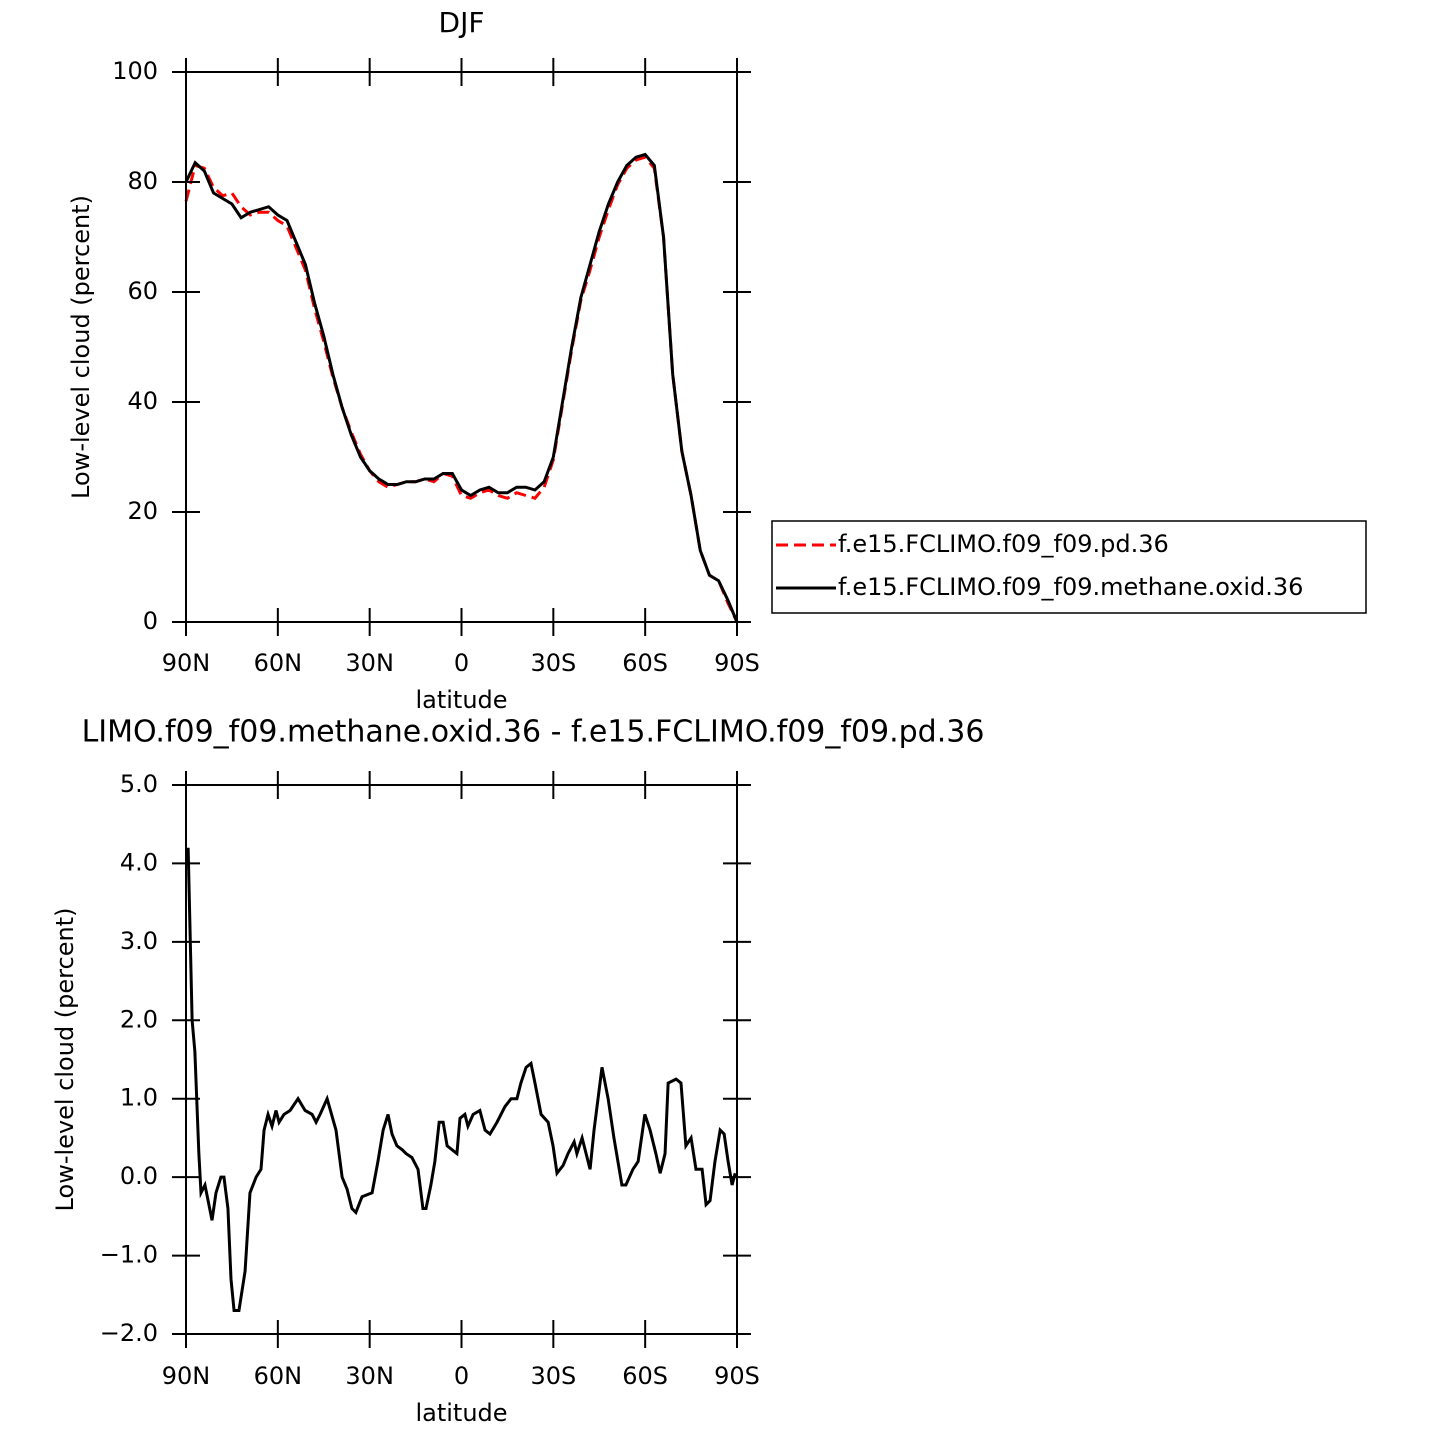 This screenshot has width=1435, height=1435. I want to click on y-tick-label: 0.0, so click(139, 1176).